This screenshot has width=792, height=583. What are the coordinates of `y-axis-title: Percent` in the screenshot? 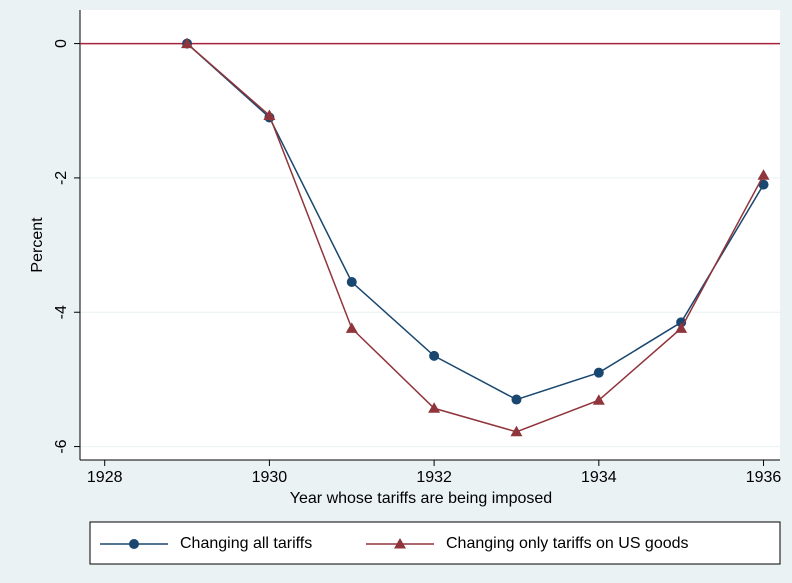 It's located at (37, 245).